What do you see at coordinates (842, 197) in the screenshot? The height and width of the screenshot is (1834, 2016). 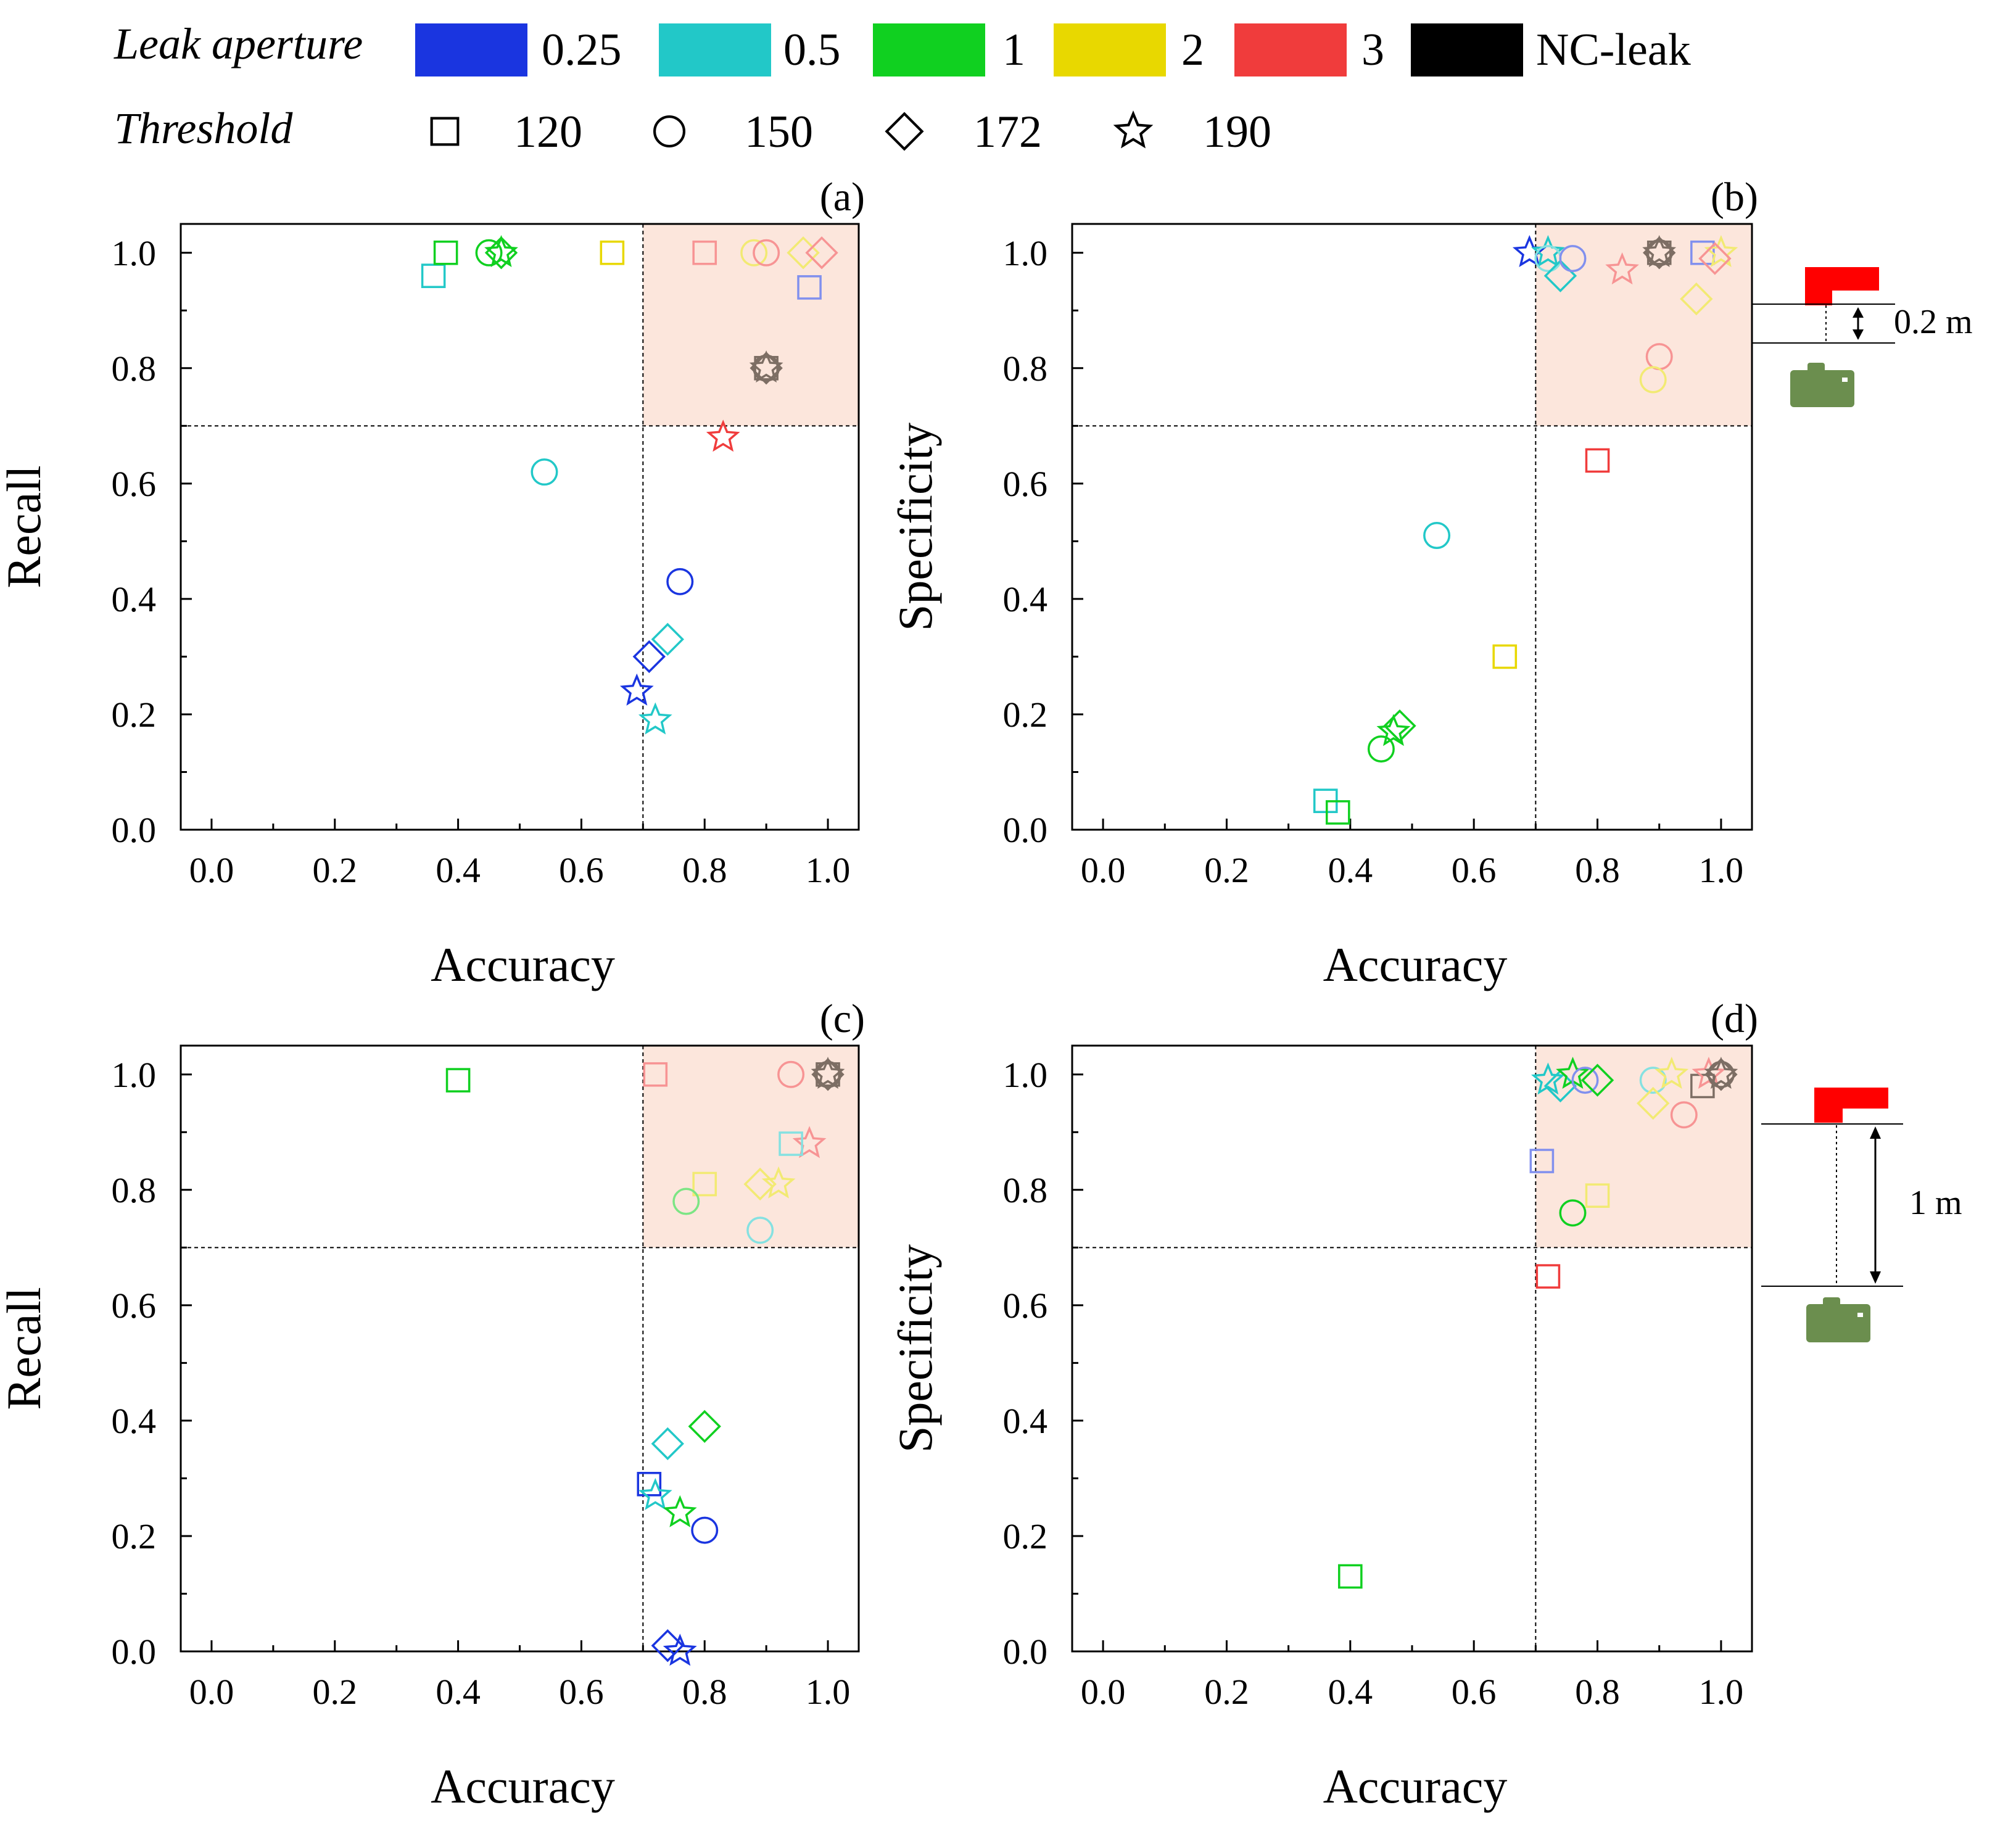 I see `panel-tag: (a)` at bounding box center [842, 197].